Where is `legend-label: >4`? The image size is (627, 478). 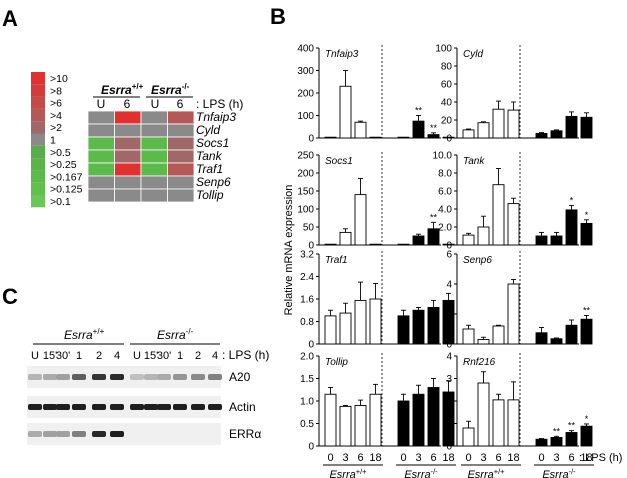
legend-label: >4 is located at coordinates (56, 116).